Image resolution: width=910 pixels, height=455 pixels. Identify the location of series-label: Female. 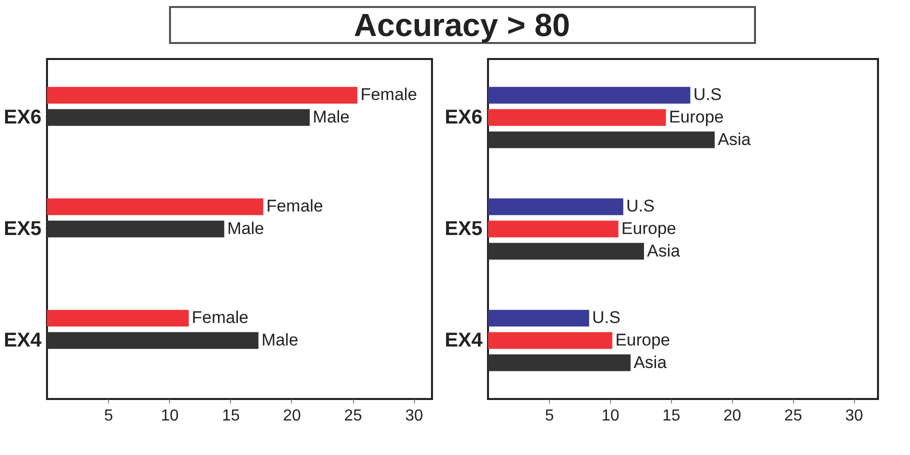
(389, 94).